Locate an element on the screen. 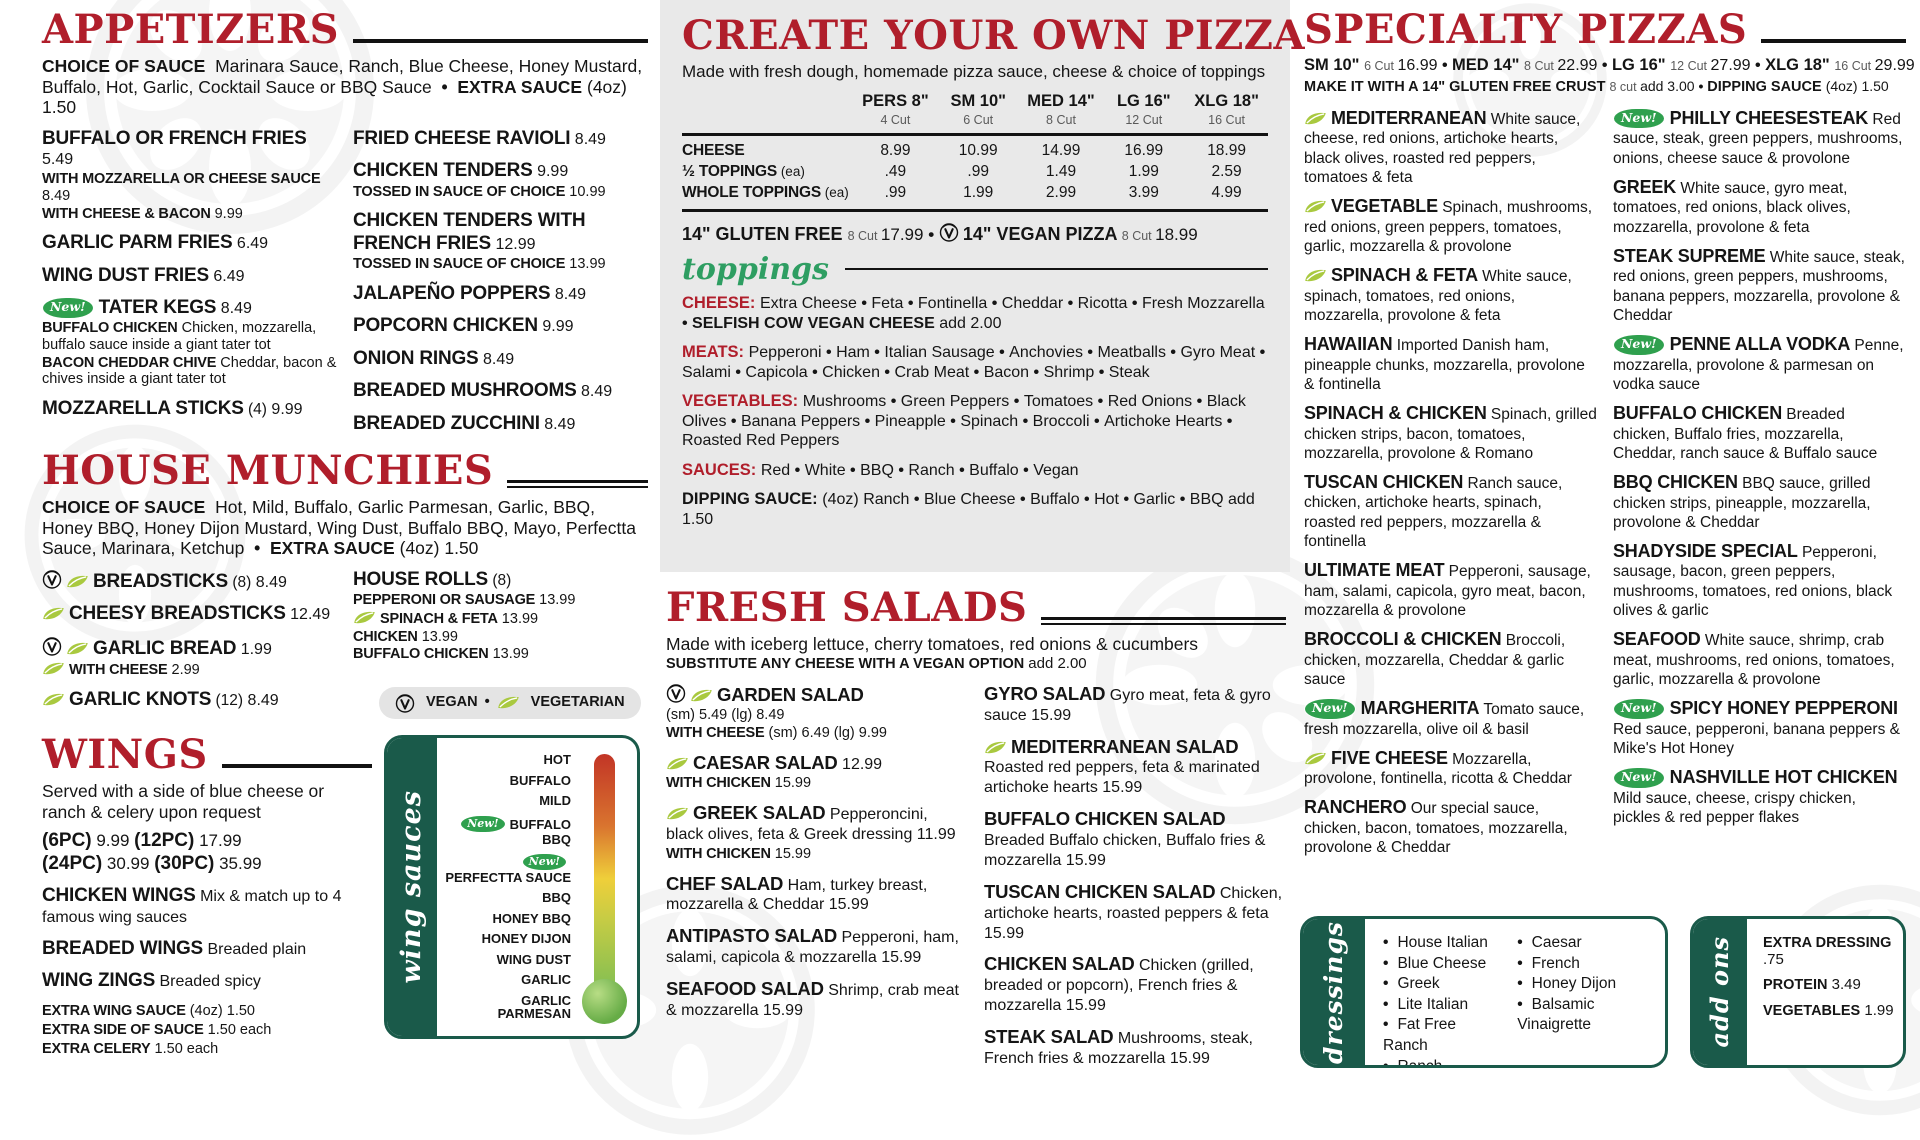 The width and height of the screenshot is (1920, 1140). menu-item: MOZZARELLA STICKS (4) 9.99 is located at coordinates (189, 409).